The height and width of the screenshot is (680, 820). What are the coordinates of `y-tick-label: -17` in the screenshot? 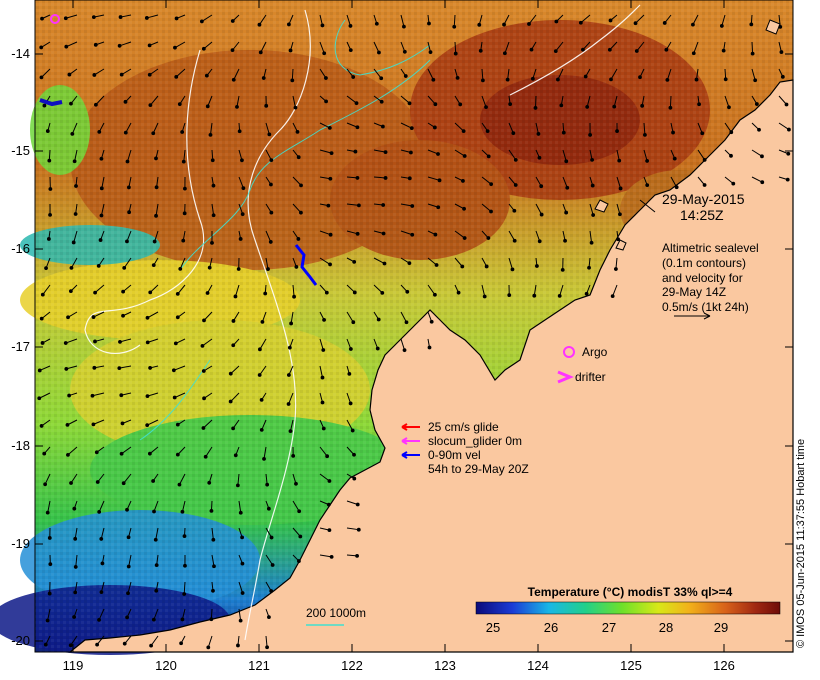 It's located at (20, 346).